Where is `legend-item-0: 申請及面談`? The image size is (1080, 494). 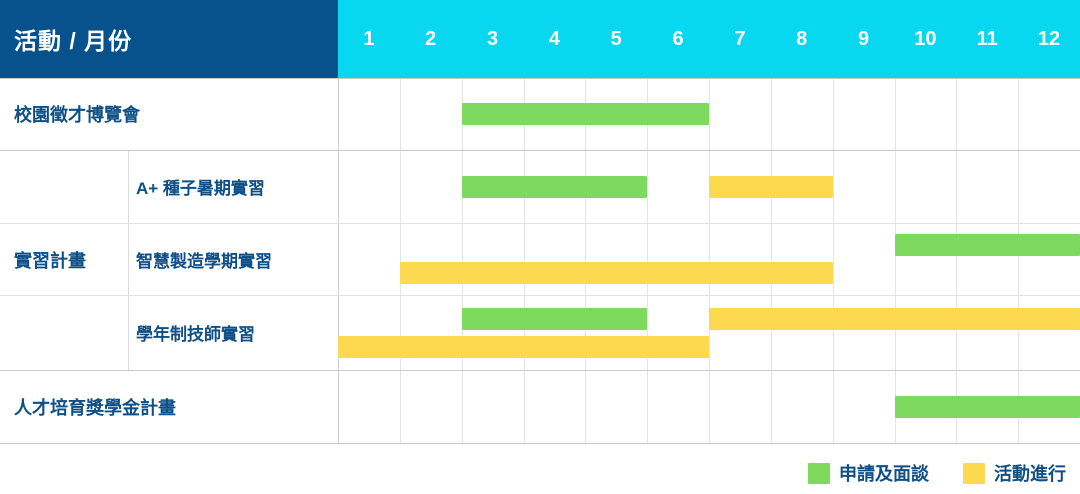
legend-item-0: 申請及面談 is located at coordinates (868, 473).